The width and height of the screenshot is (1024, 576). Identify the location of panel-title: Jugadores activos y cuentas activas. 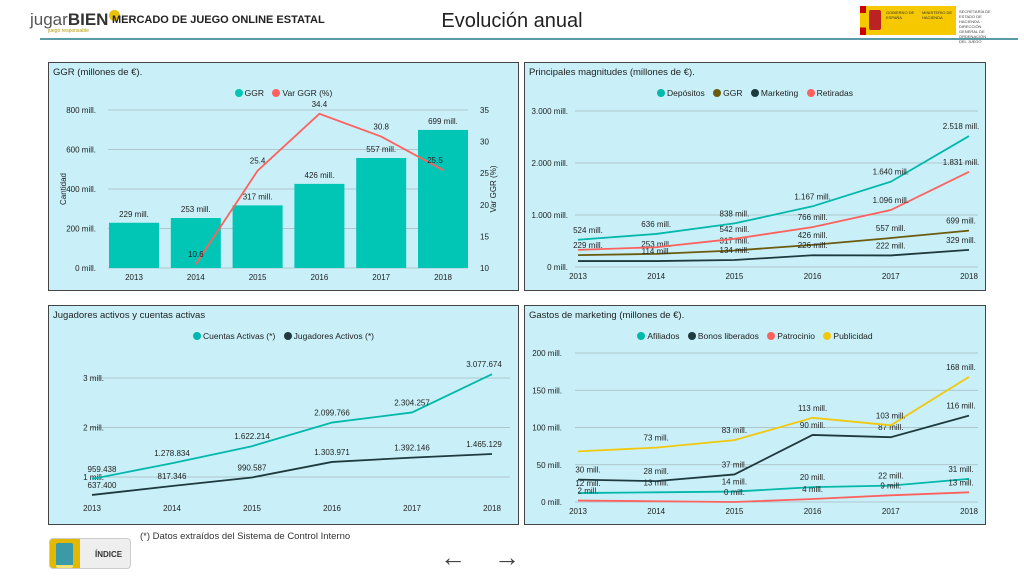
(129, 315).